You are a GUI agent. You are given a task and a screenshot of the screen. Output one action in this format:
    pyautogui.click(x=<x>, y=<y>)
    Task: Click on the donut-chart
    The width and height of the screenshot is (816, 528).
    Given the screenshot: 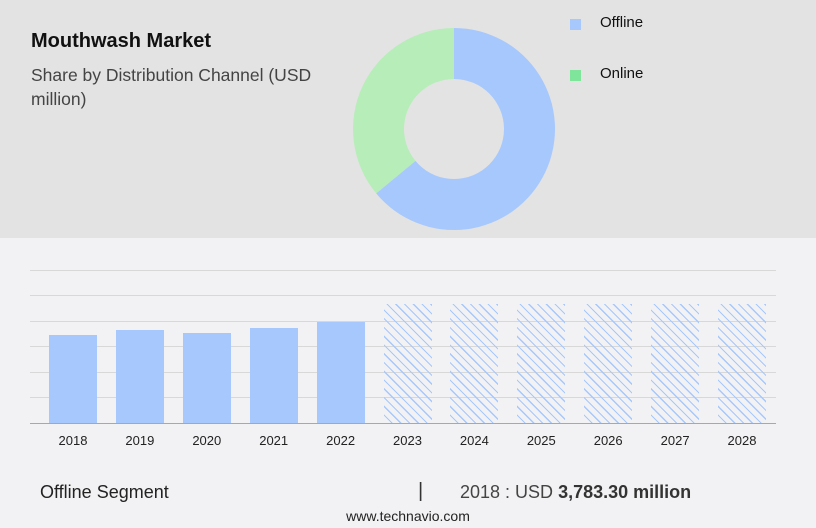 What is the action you would take?
    pyautogui.click(x=454, y=129)
    